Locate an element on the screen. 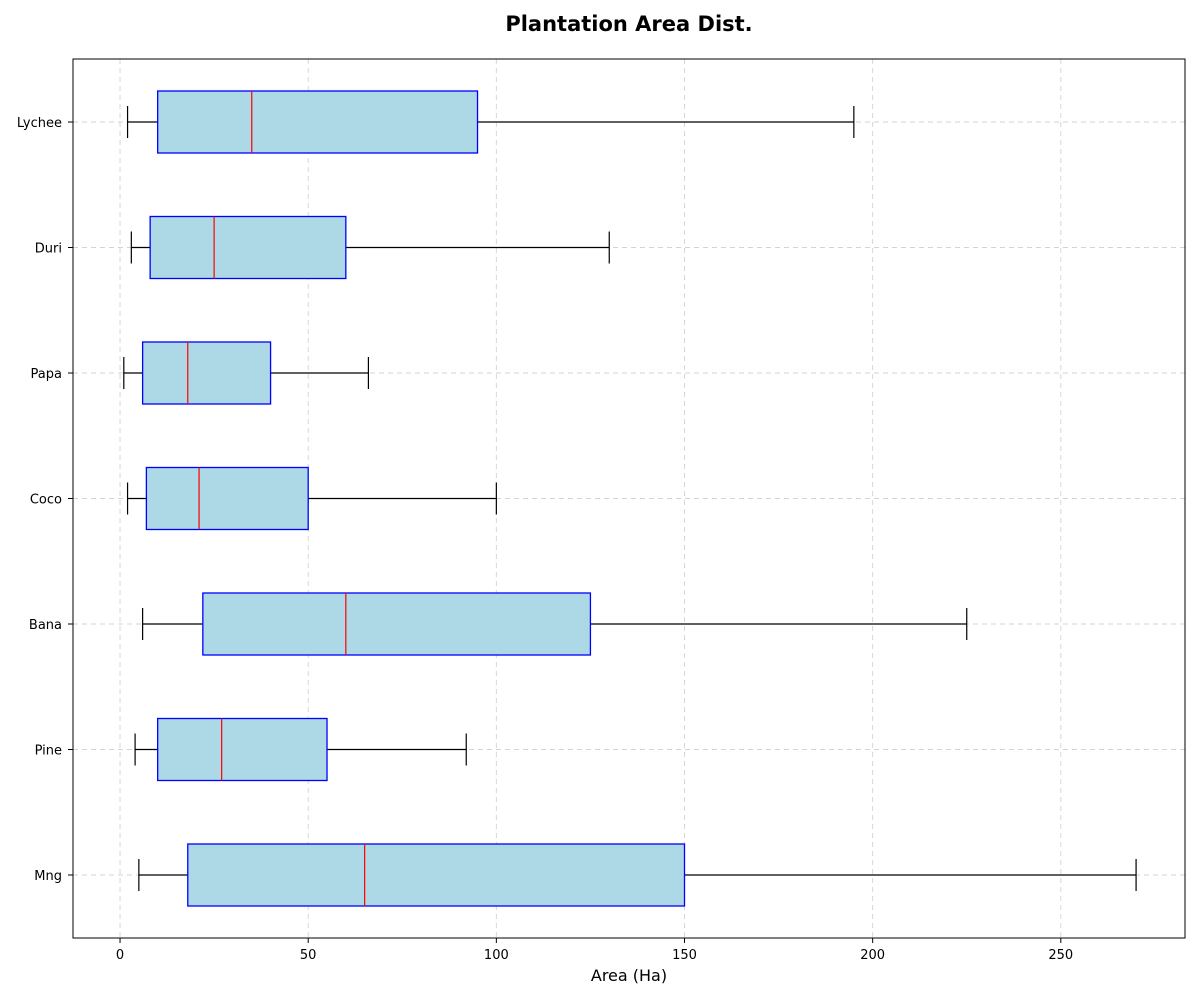  y-tick-label: Coco is located at coordinates (46, 500).